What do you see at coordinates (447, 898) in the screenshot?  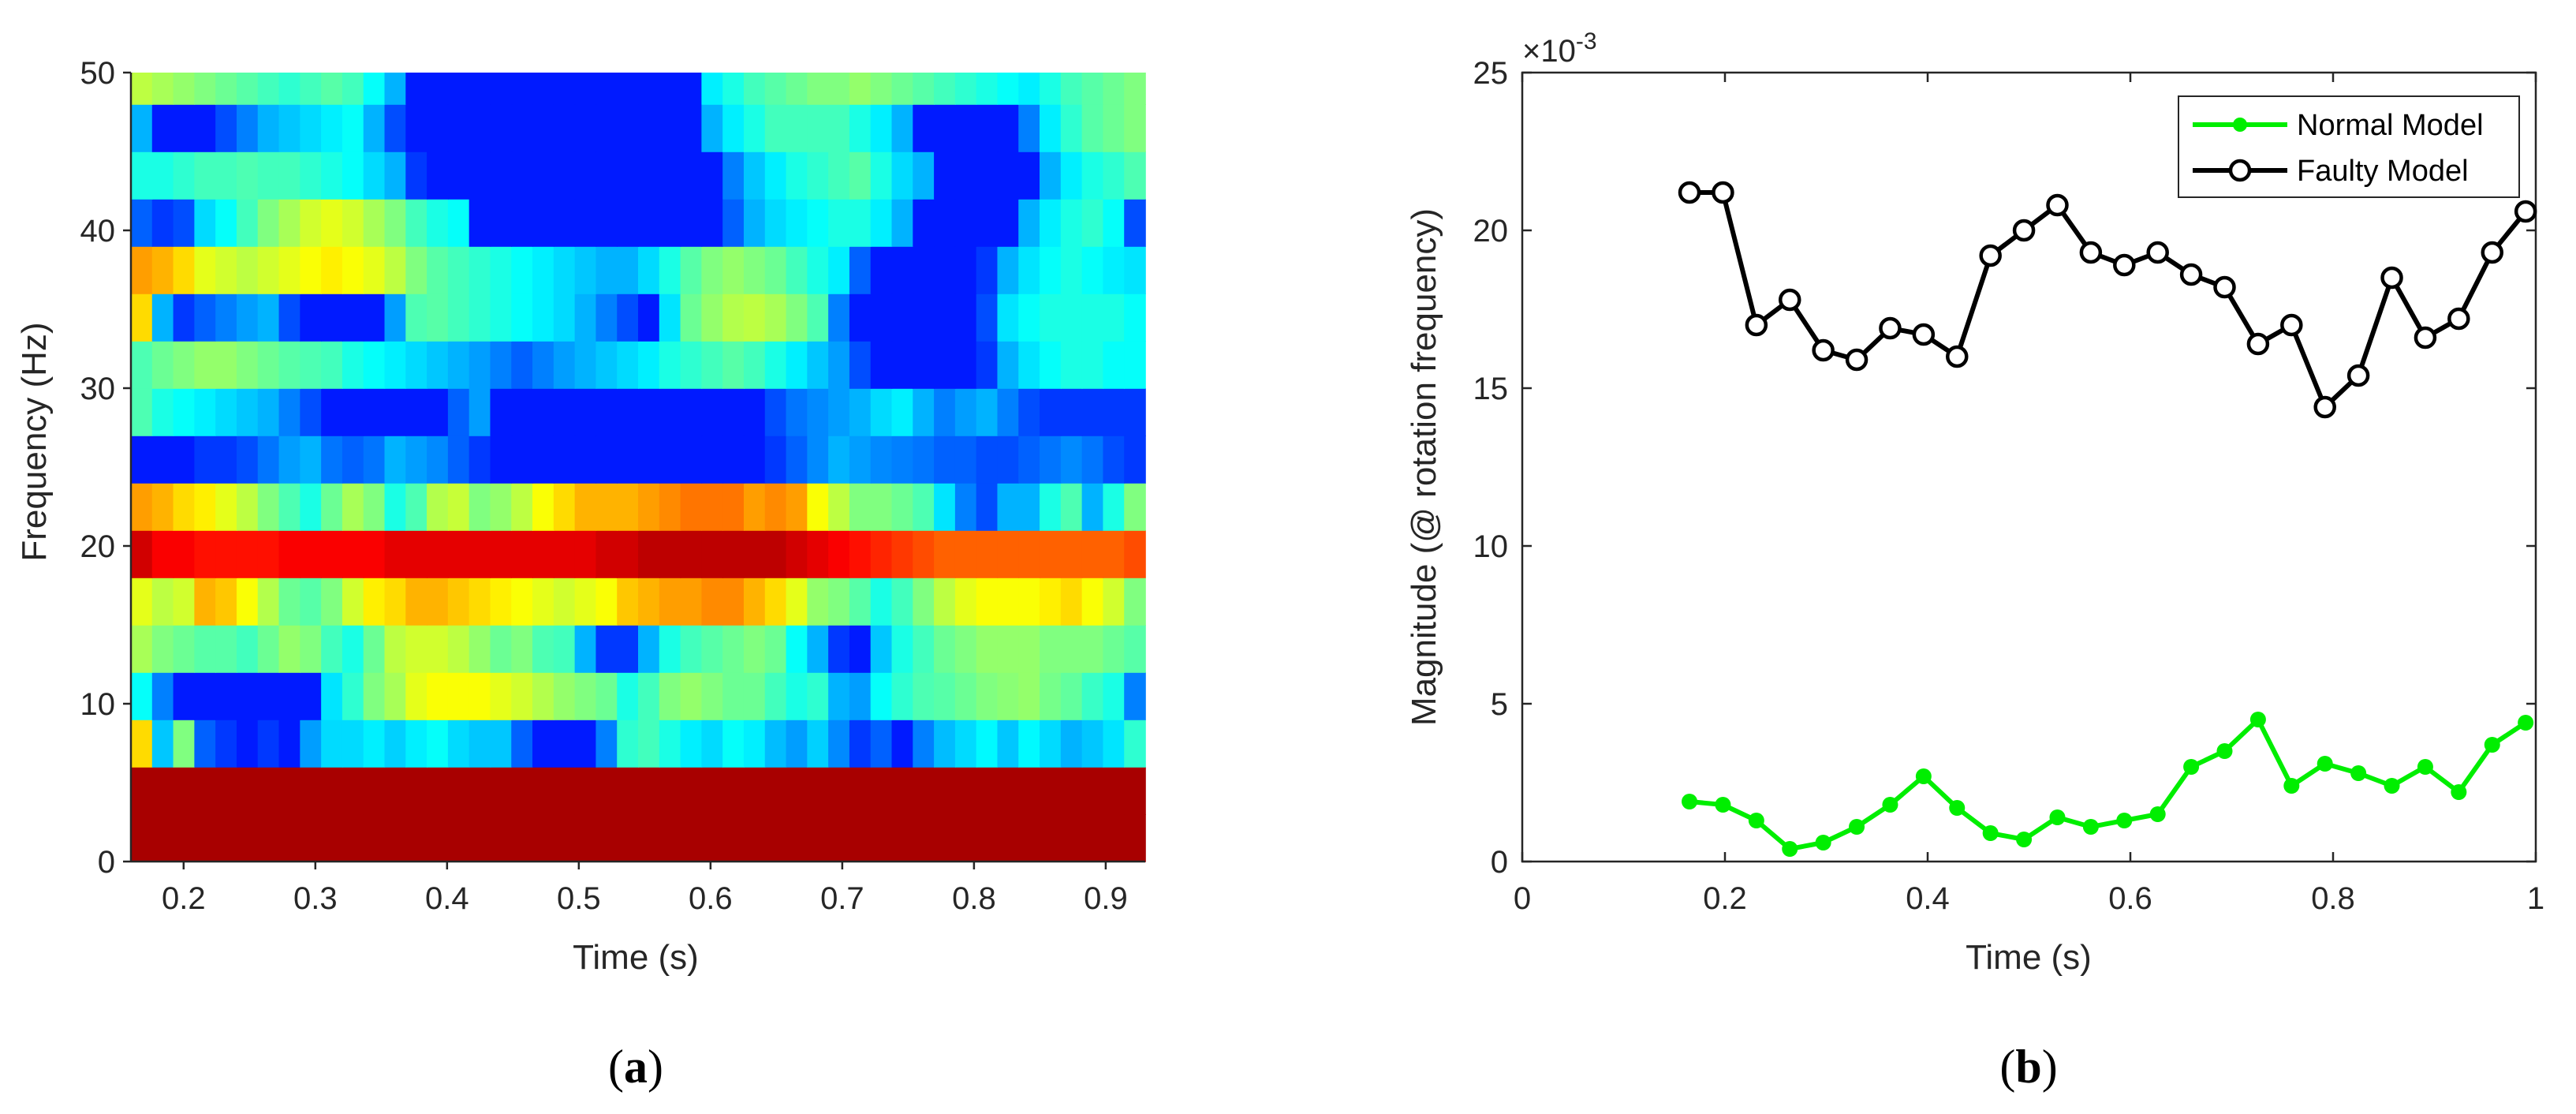 I see `heatmap-x-tick-label: 0.4` at bounding box center [447, 898].